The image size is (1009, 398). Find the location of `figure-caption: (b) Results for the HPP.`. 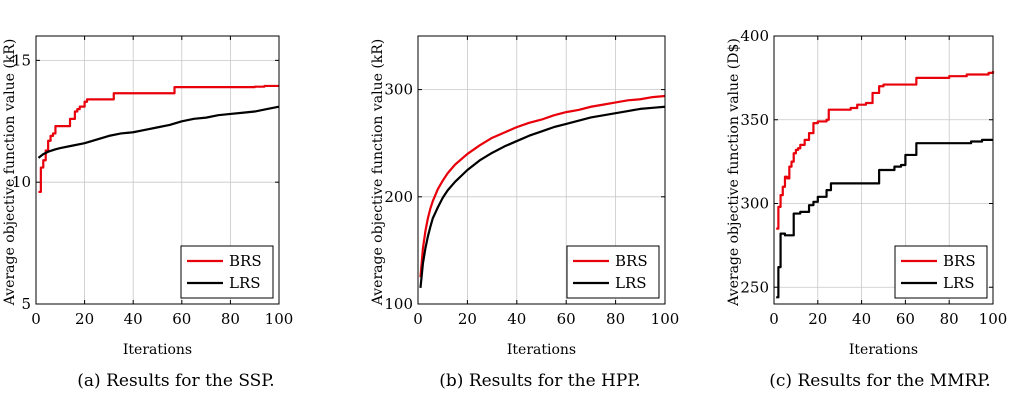

figure-caption: (b) Results for the HPP. is located at coordinates (539, 381).